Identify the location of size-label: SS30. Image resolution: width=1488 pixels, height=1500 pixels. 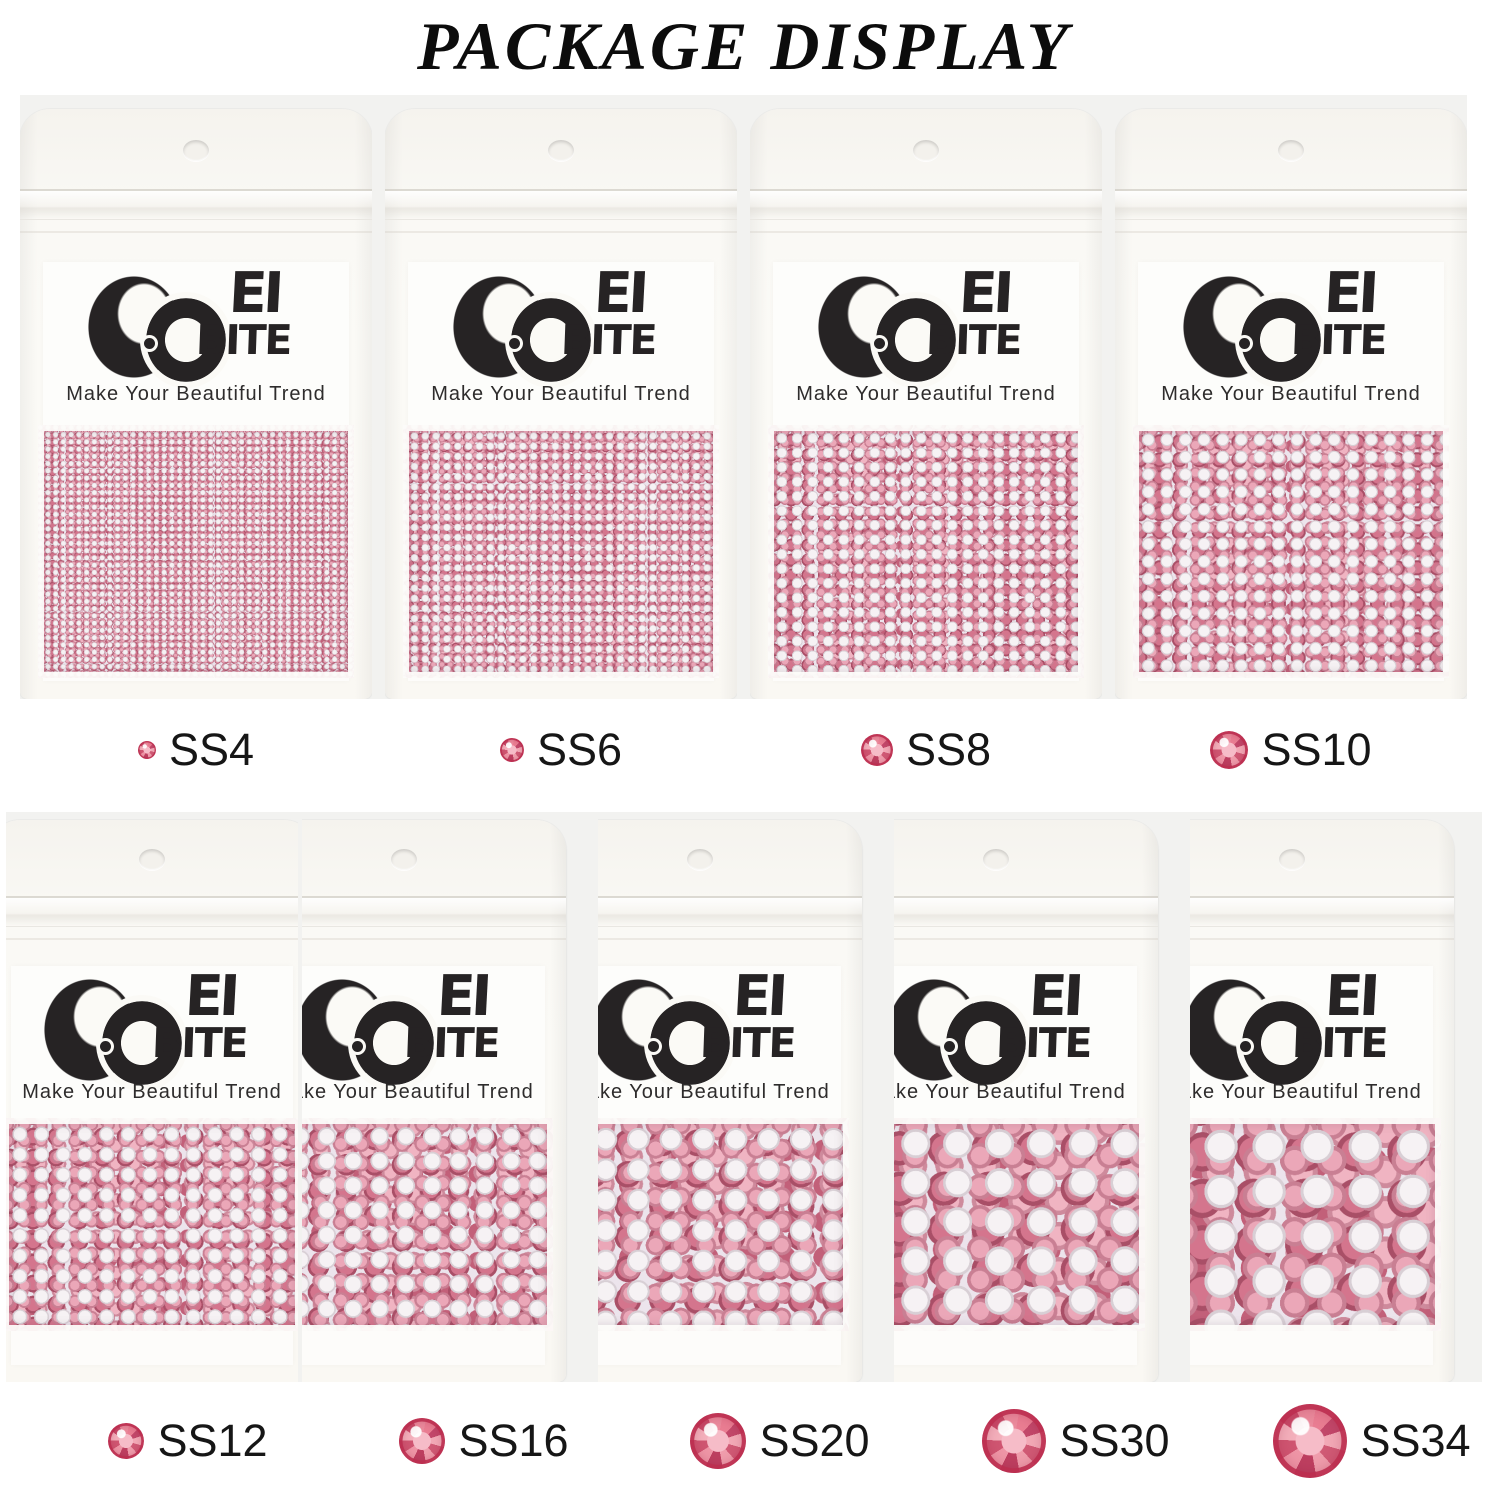
(1076, 1441).